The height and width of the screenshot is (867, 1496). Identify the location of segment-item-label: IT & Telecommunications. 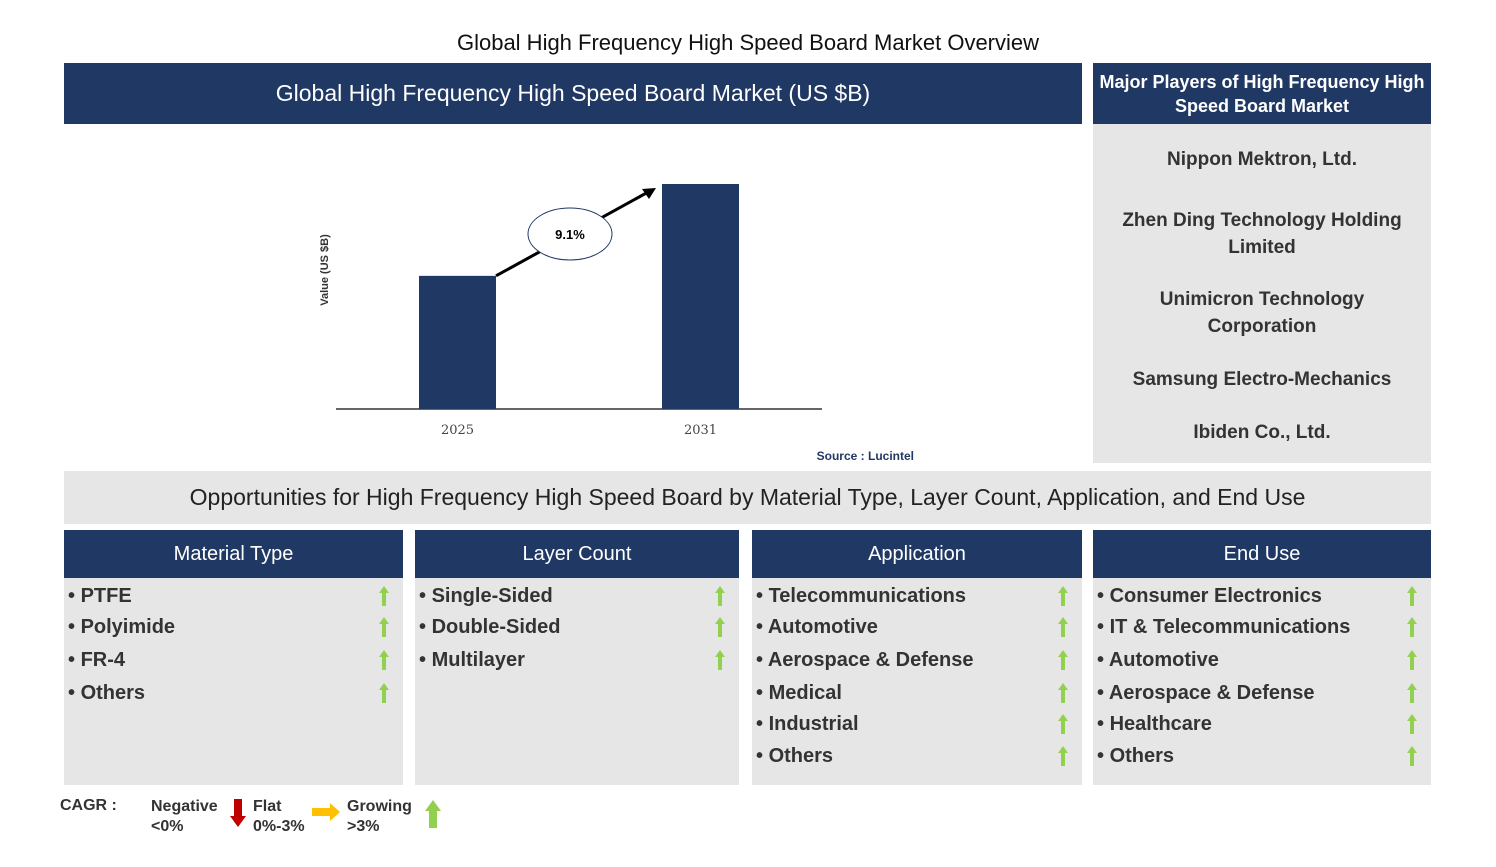
(1230, 627).